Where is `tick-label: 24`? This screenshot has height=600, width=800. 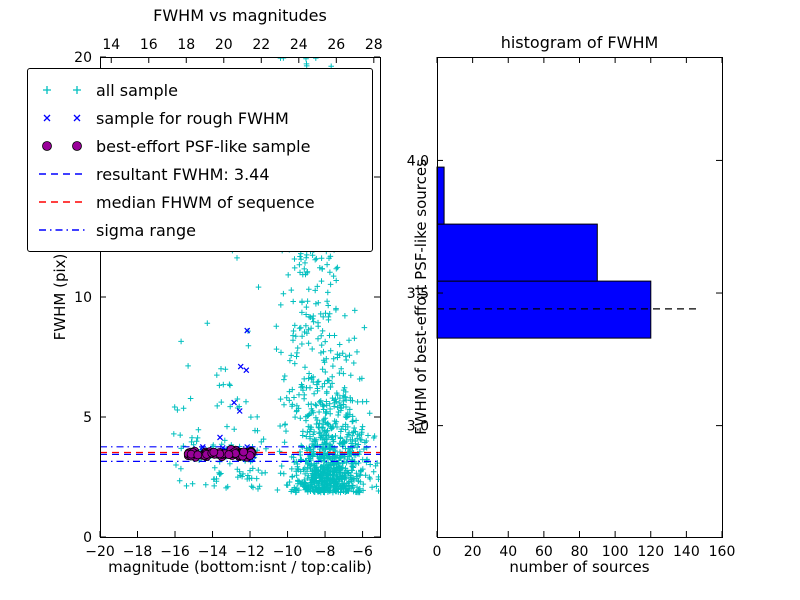
tick-label: 24 is located at coordinates (299, 45).